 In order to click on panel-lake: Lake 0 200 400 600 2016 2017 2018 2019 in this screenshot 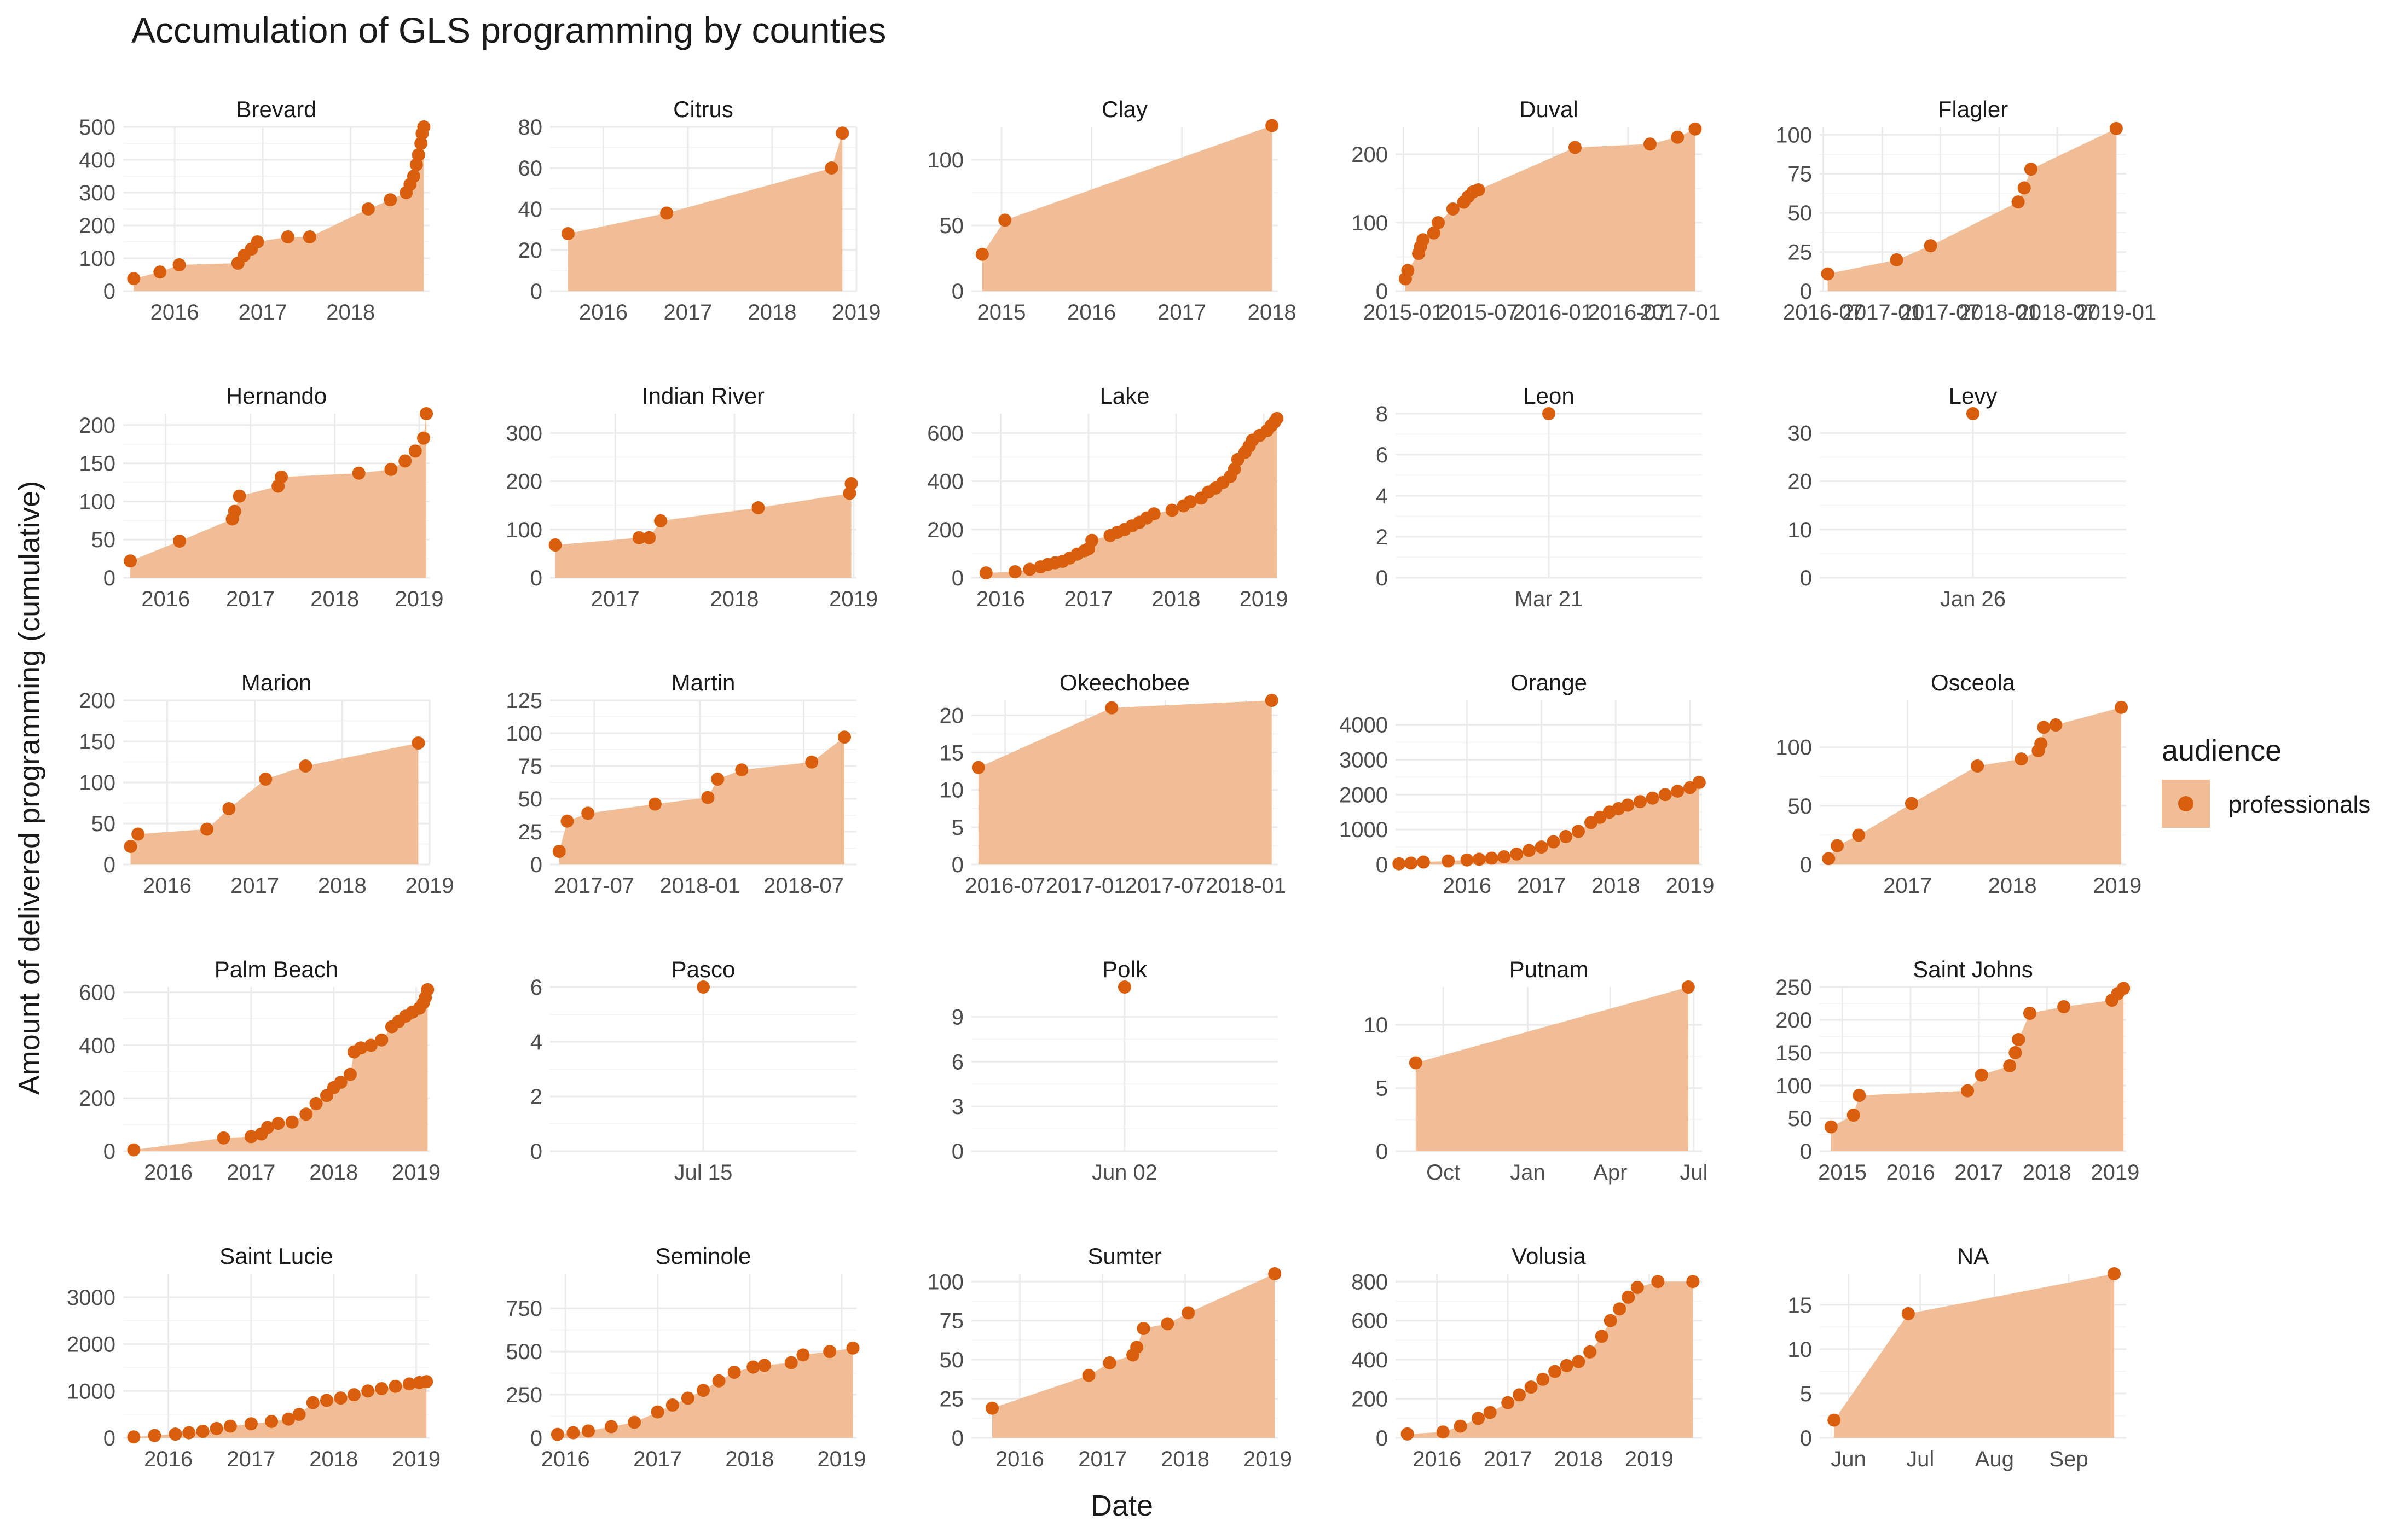, I will do `click(1107, 497)`.